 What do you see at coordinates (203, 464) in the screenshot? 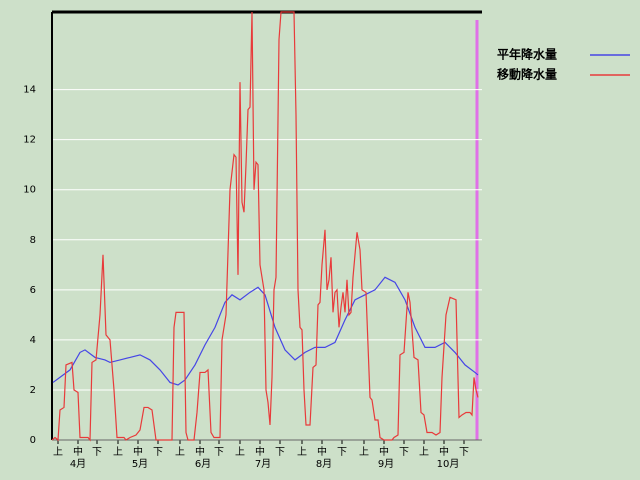
I see `month-label: 6月` at bounding box center [203, 464].